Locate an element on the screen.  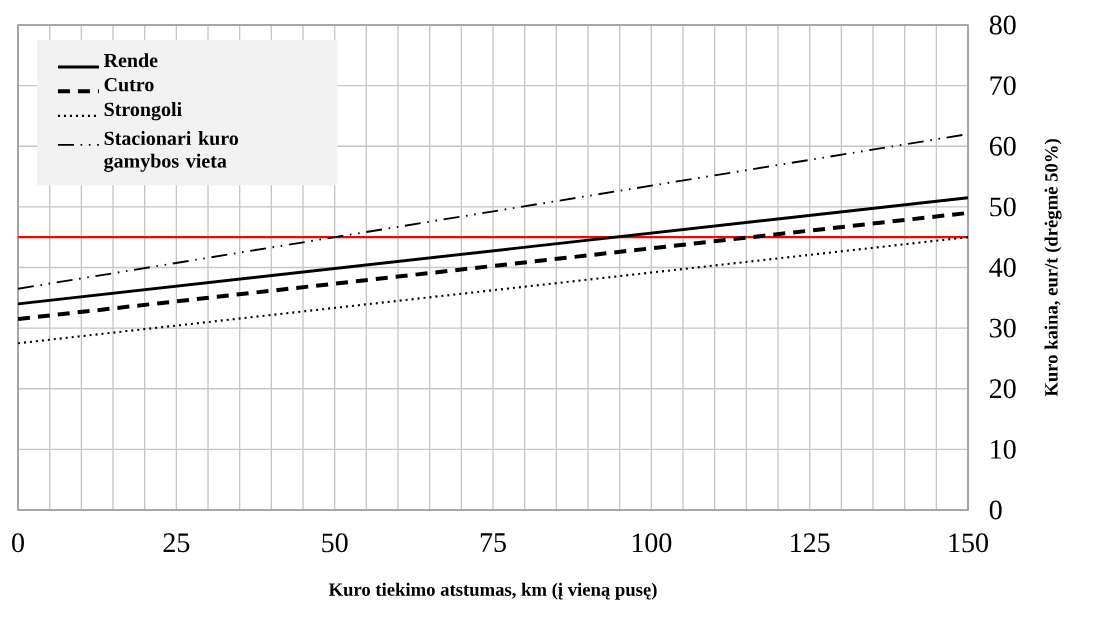
y-axis-title: Kuro kaina, eur/t (drėgmė 50%) is located at coordinates (1053, 268).